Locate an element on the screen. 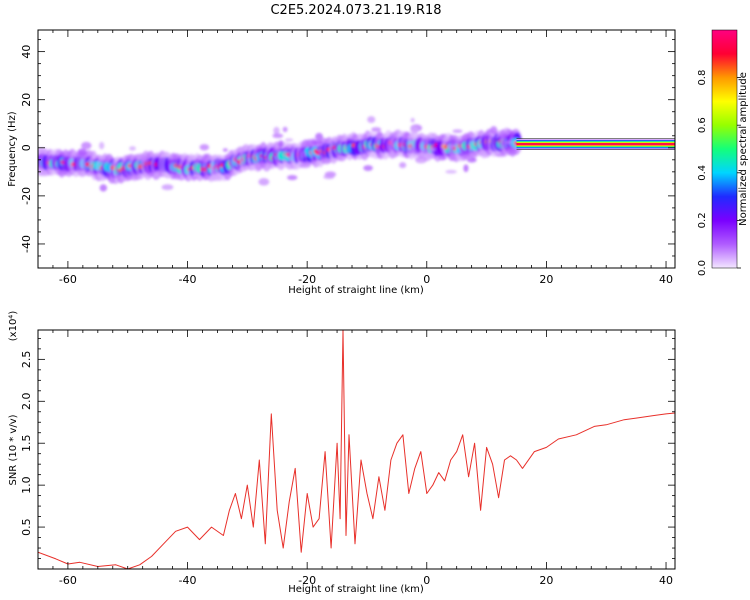 This screenshot has height=600, width=750. y-tick-label: 20 is located at coordinates (26, 100).